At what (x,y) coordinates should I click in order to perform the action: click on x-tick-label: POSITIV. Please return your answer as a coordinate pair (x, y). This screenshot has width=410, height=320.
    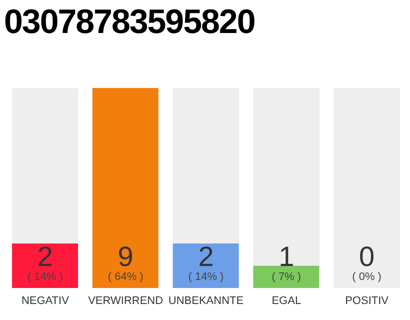
    Looking at the image, I should click on (367, 300).